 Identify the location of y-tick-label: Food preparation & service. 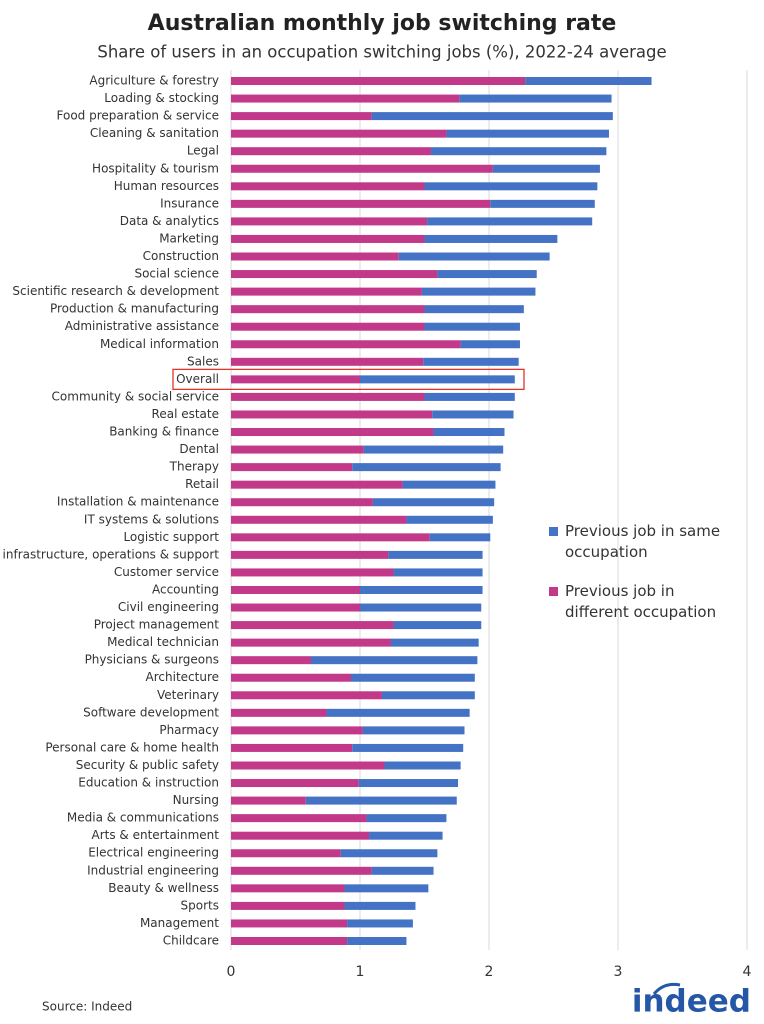
(138, 116).